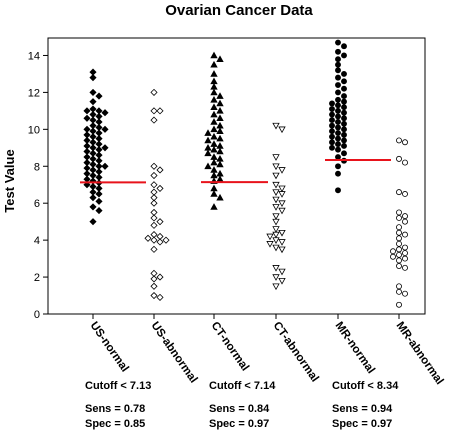  What do you see at coordinates (34, 130) in the screenshot?
I see `y-tick-label: 10` at bounding box center [34, 130].